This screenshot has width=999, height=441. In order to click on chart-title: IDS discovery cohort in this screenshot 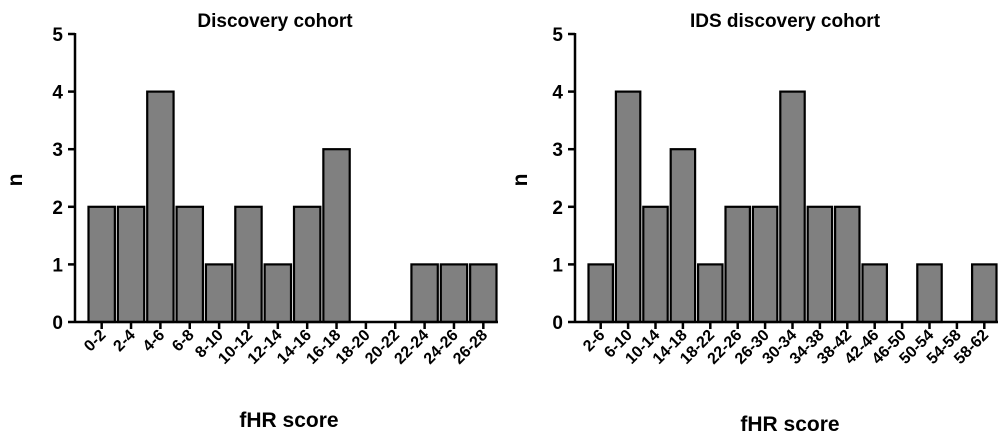, I will do `click(785, 21)`.